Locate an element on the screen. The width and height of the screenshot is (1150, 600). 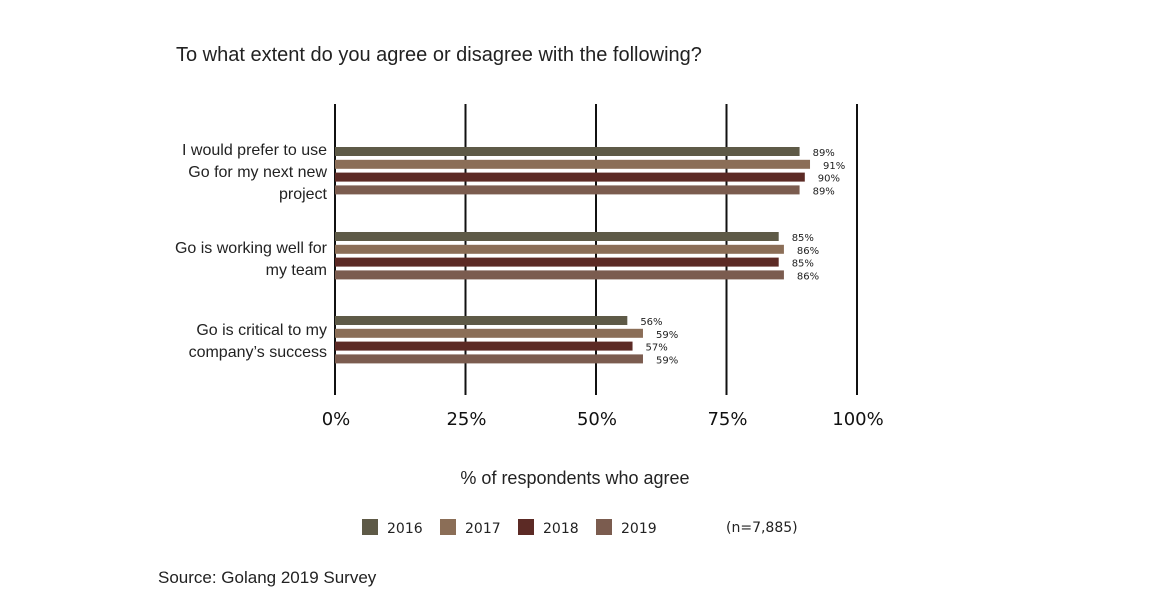
legend-label: 2017 is located at coordinates (483, 529).